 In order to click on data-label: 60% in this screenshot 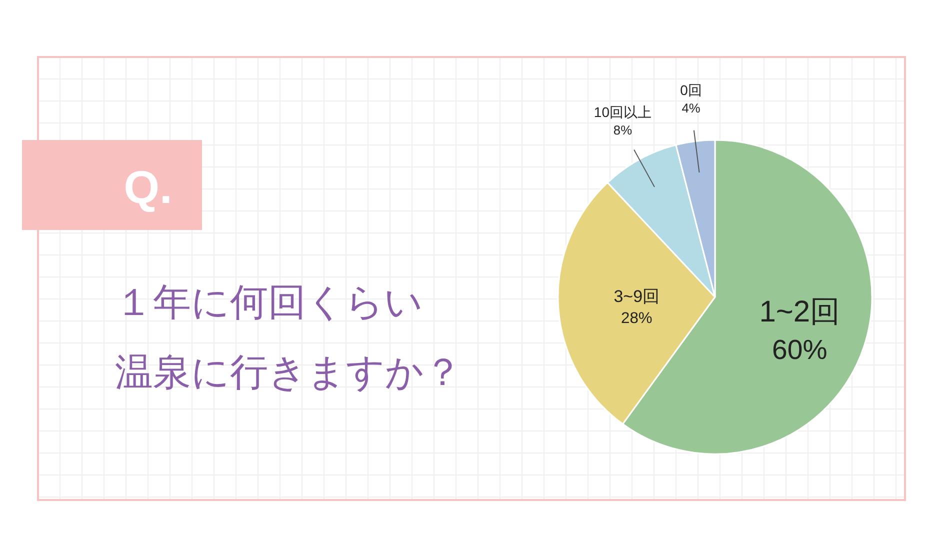, I will do `click(800, 349)`.